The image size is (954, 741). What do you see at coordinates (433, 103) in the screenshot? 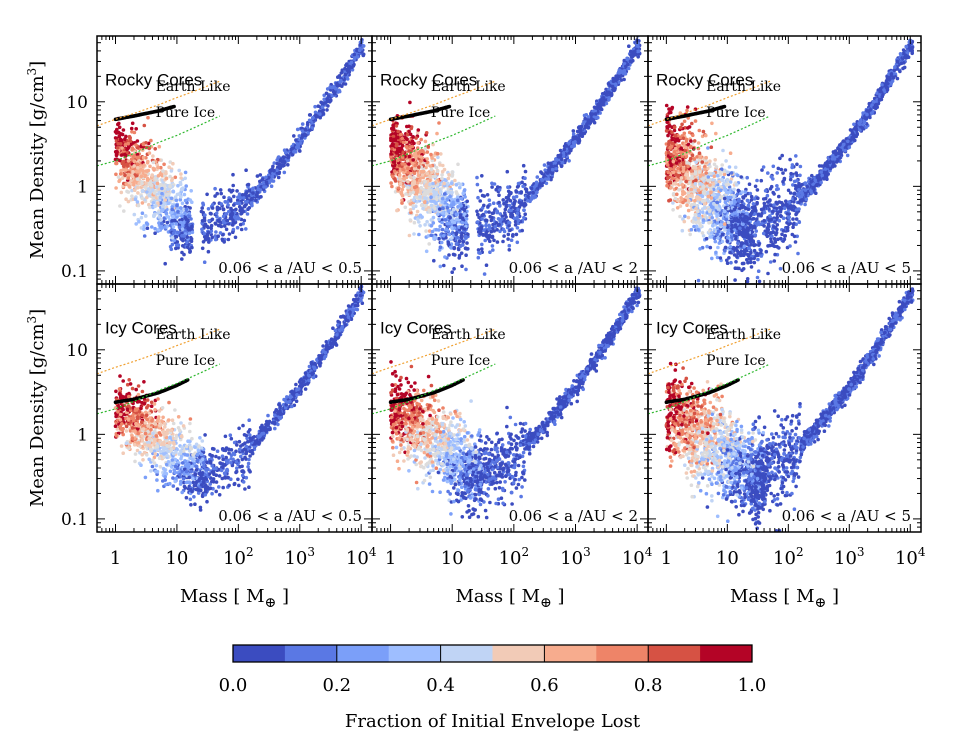
I see `earth-like-curve` at bounding box center [433, 103].